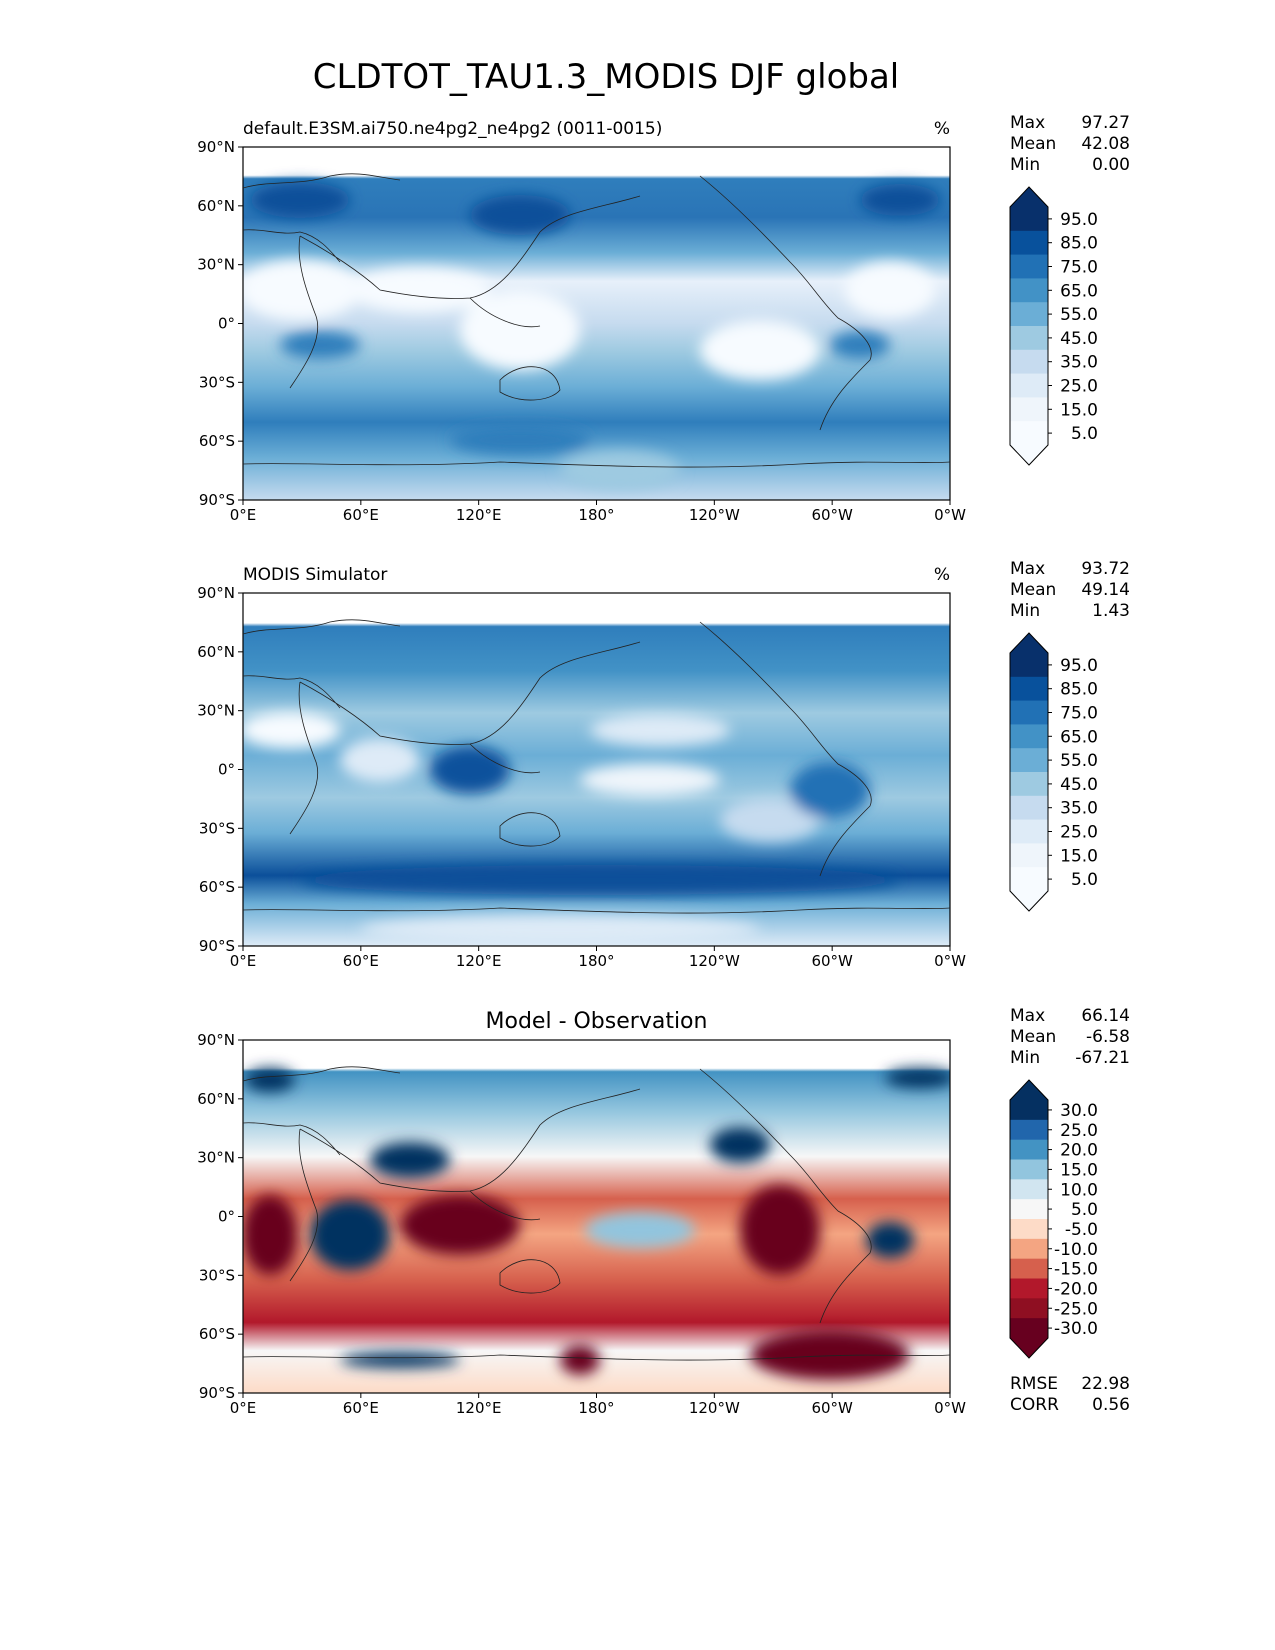 Image resolution: width=1275 pixels, height=1650 pixels. I want to click on colorbar-label: -25.0, so click(1076, 1309).